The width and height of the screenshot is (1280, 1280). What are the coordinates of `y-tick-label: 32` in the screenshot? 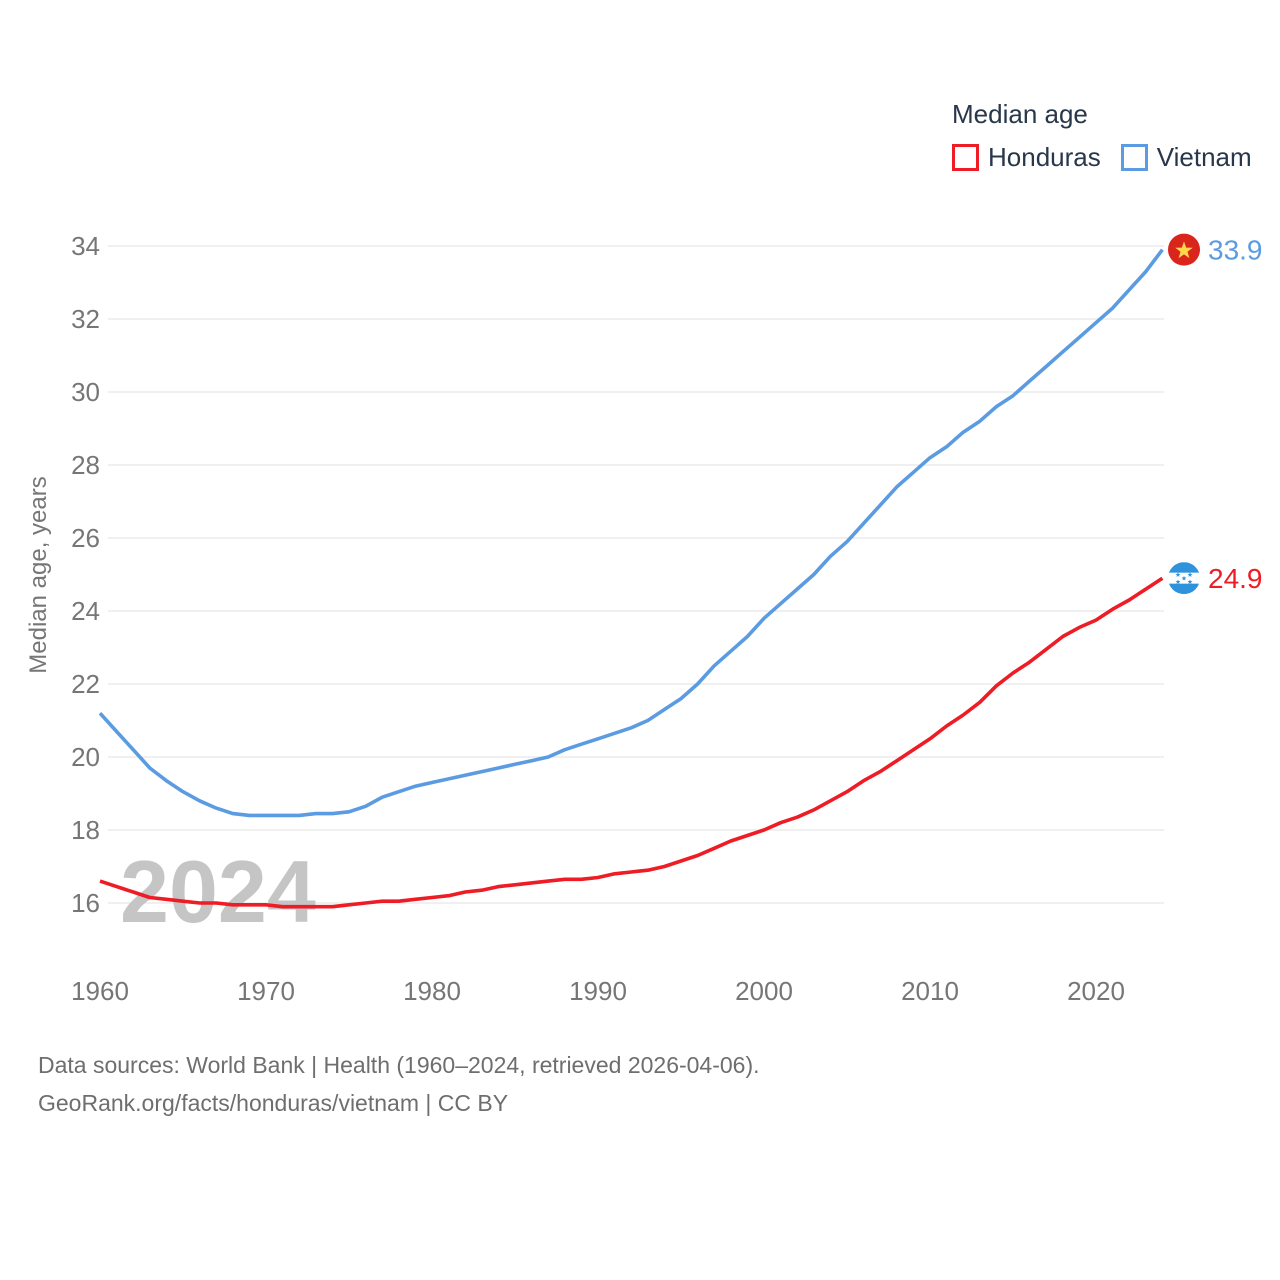 It's located at (85, 319).